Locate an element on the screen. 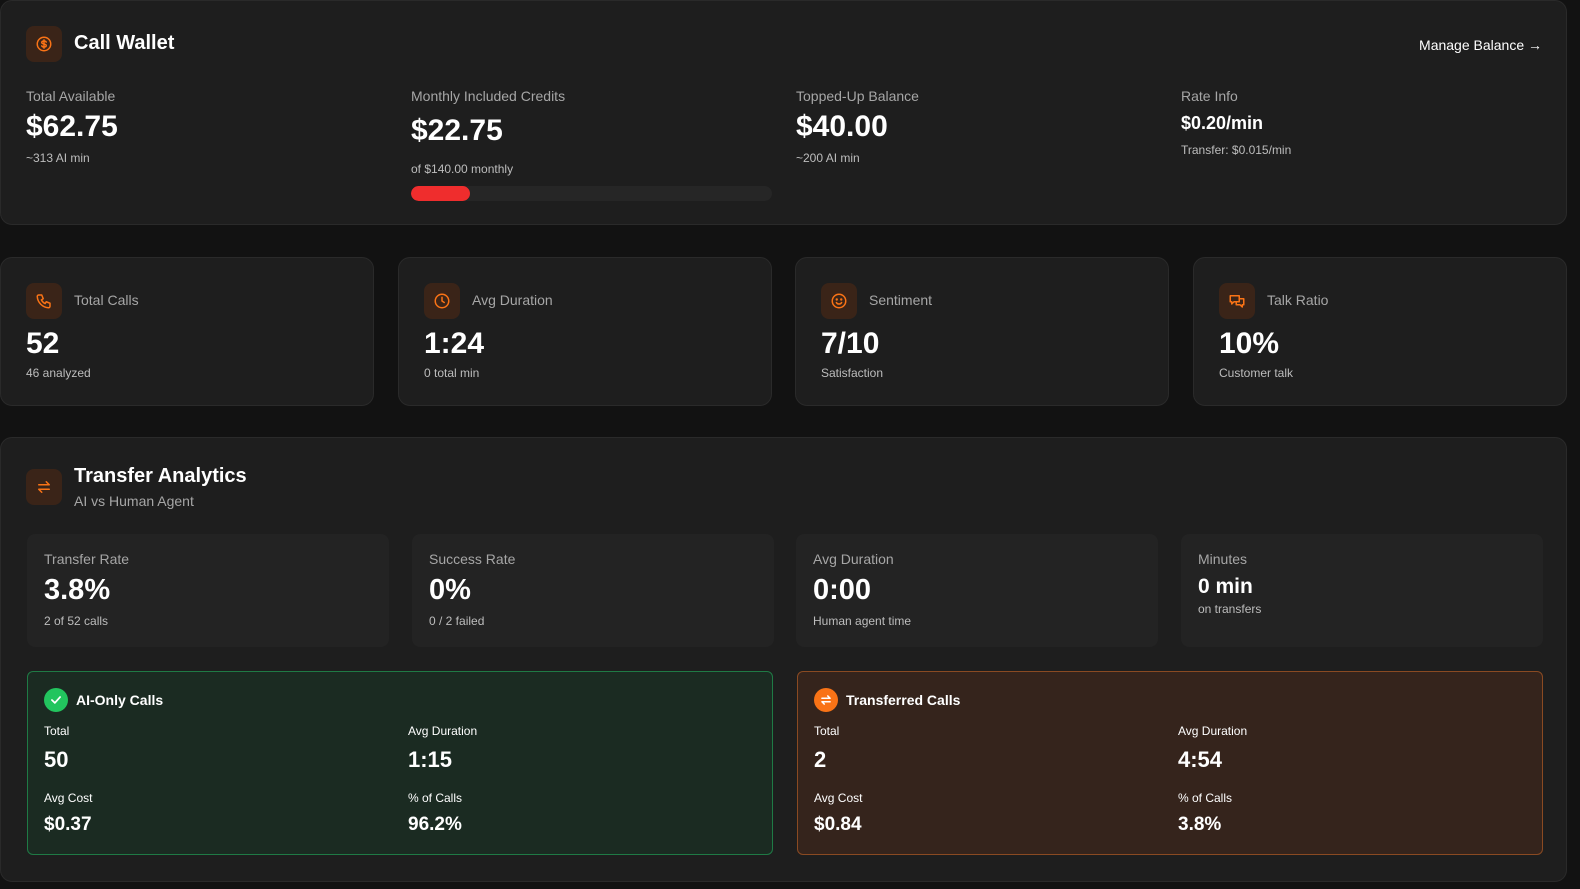  transfer-subtitle: AI vs Human Agent is located at coordinates (134, 501).